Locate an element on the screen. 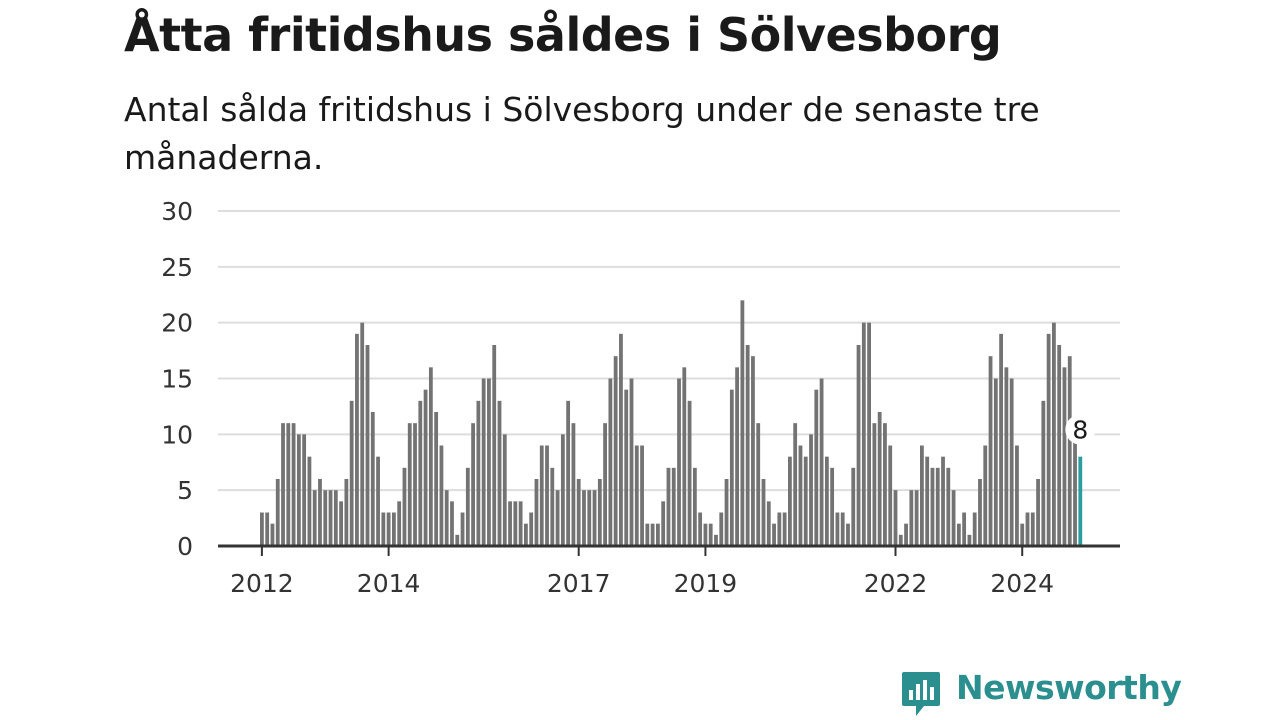  bar-chart-speech-bubble-icon is located at coordinates (921, 694).